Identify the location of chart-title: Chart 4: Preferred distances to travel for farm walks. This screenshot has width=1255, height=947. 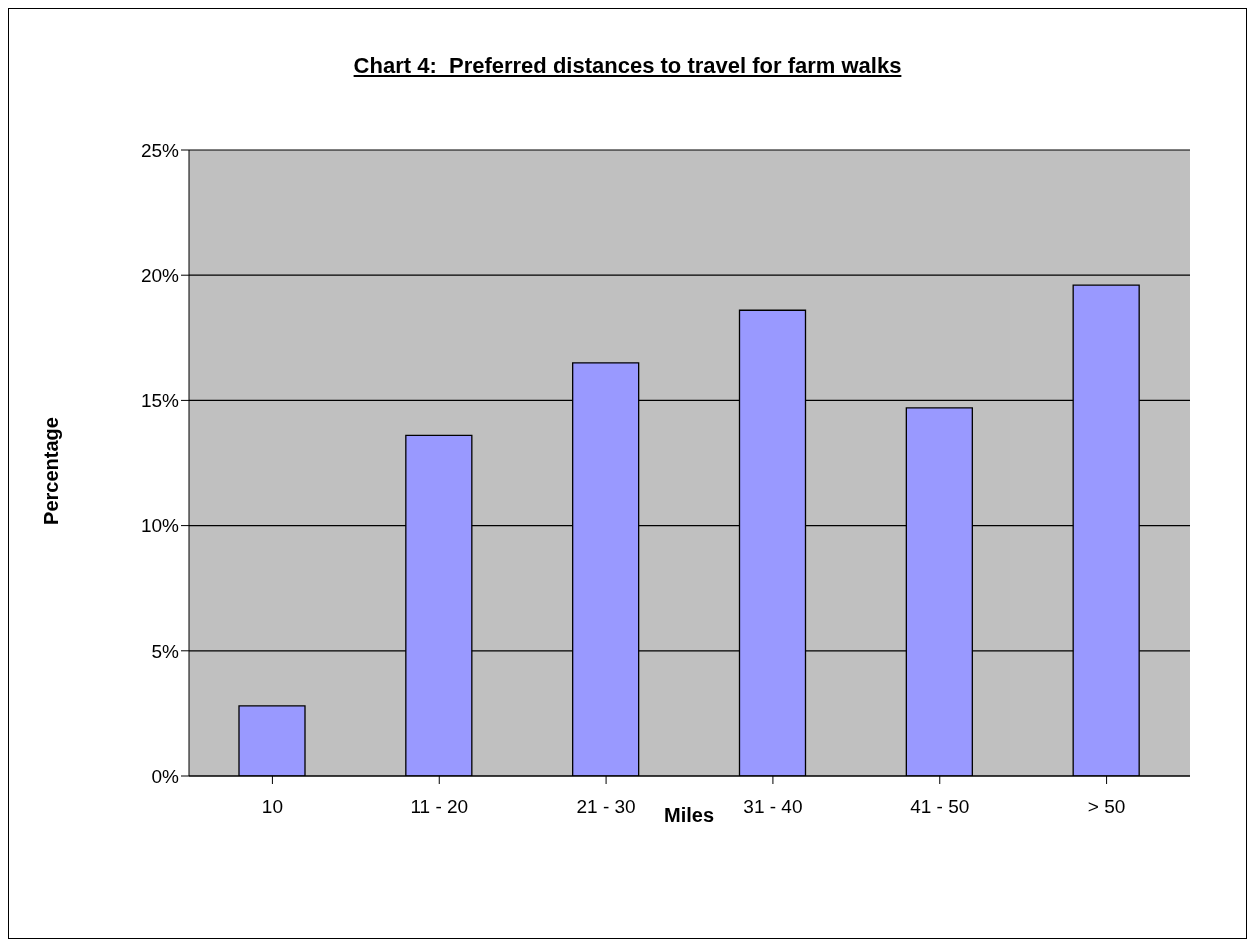
(627, 66).